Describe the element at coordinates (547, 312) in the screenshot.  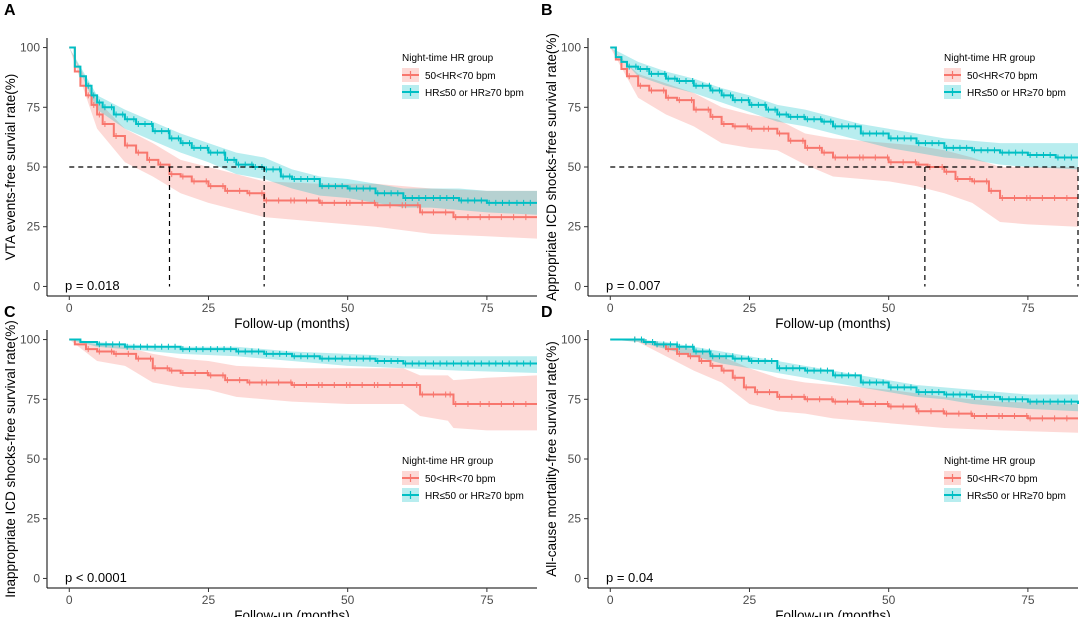
I see `panel-label: D` at that location.